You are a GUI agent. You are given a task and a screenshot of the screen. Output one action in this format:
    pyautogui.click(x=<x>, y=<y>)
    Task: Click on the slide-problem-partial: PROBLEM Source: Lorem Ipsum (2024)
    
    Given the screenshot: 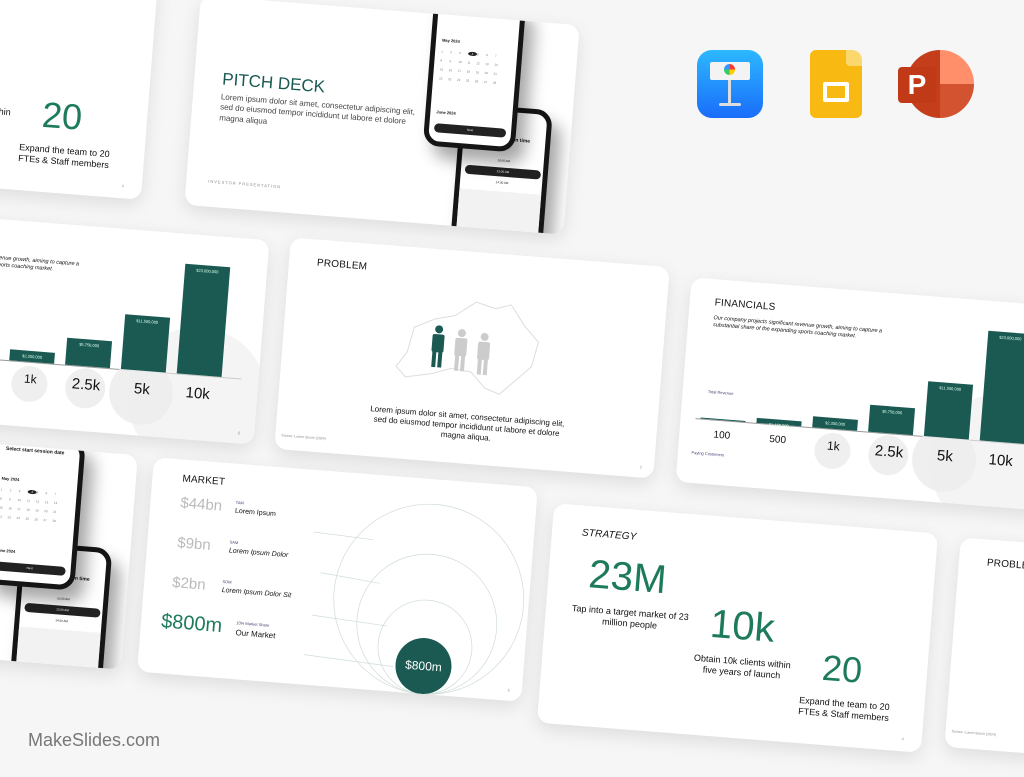 What is the action you would take?
    pyautogui.click(x=984, y=657)
    